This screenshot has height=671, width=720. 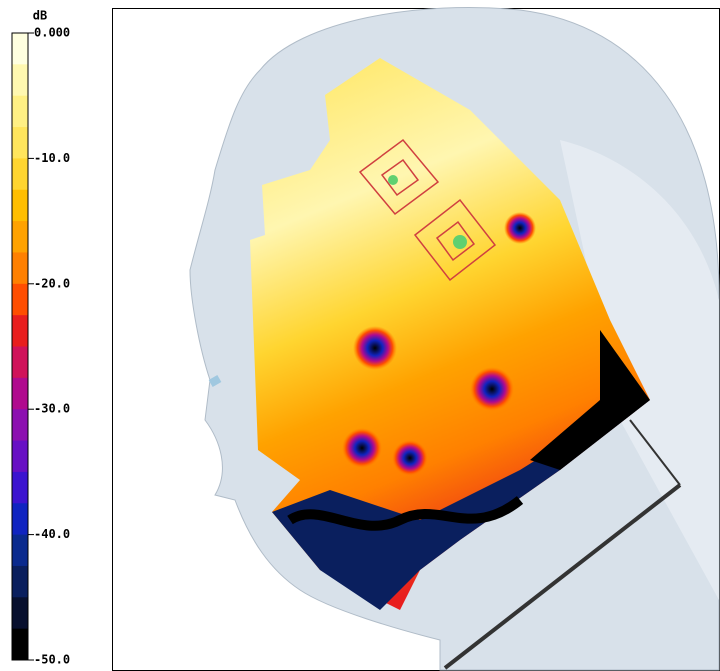 I want to click on marker, so click(x=215, y=381).